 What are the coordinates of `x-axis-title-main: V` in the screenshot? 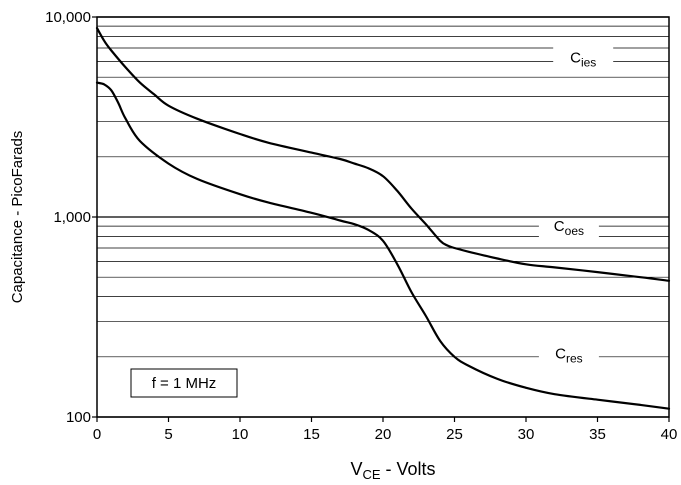 It's located at (356, 469).